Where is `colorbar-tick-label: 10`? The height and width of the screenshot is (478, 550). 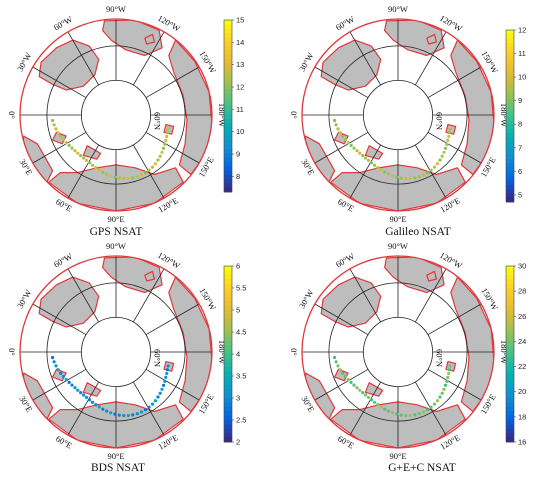 colorbar-tick-label: 10 is located at coordinates (240, 131).